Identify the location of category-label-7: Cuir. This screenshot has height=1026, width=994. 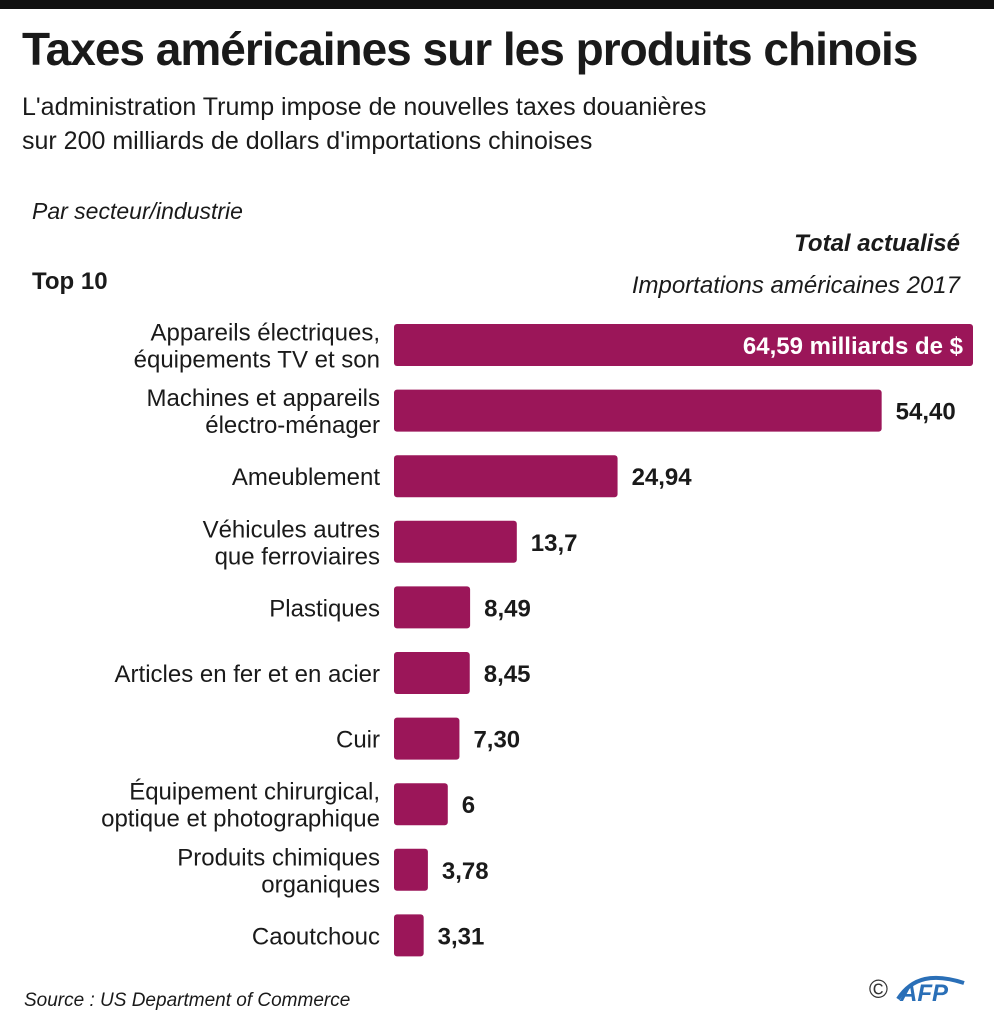
(358, 740).